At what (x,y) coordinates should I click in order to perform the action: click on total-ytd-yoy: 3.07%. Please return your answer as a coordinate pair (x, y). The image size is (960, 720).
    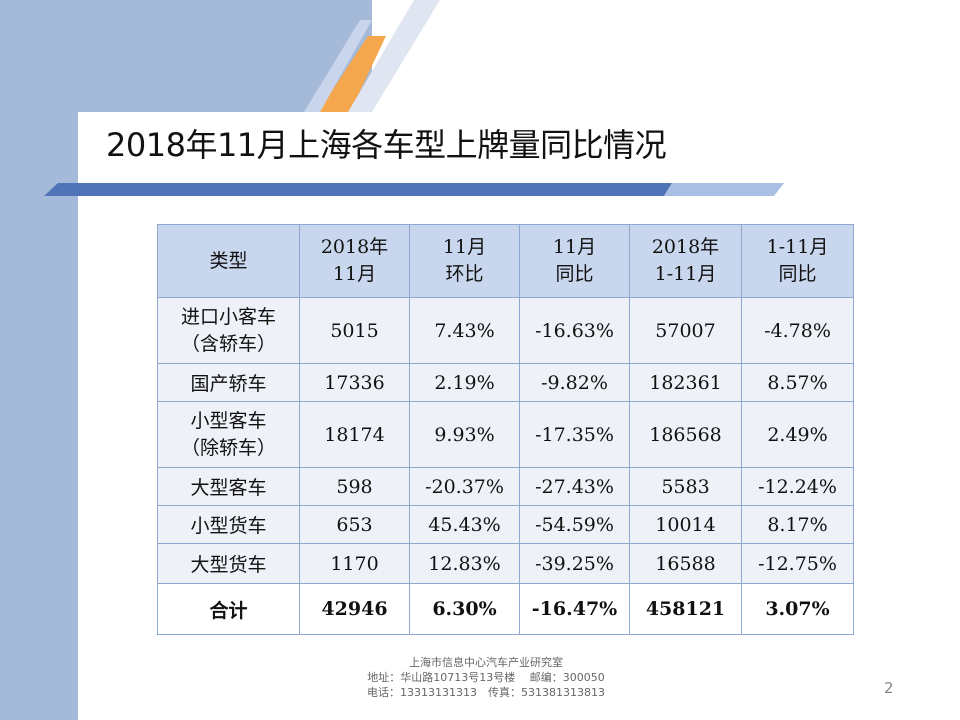
    Looking at the image, I should click on (797, 609).